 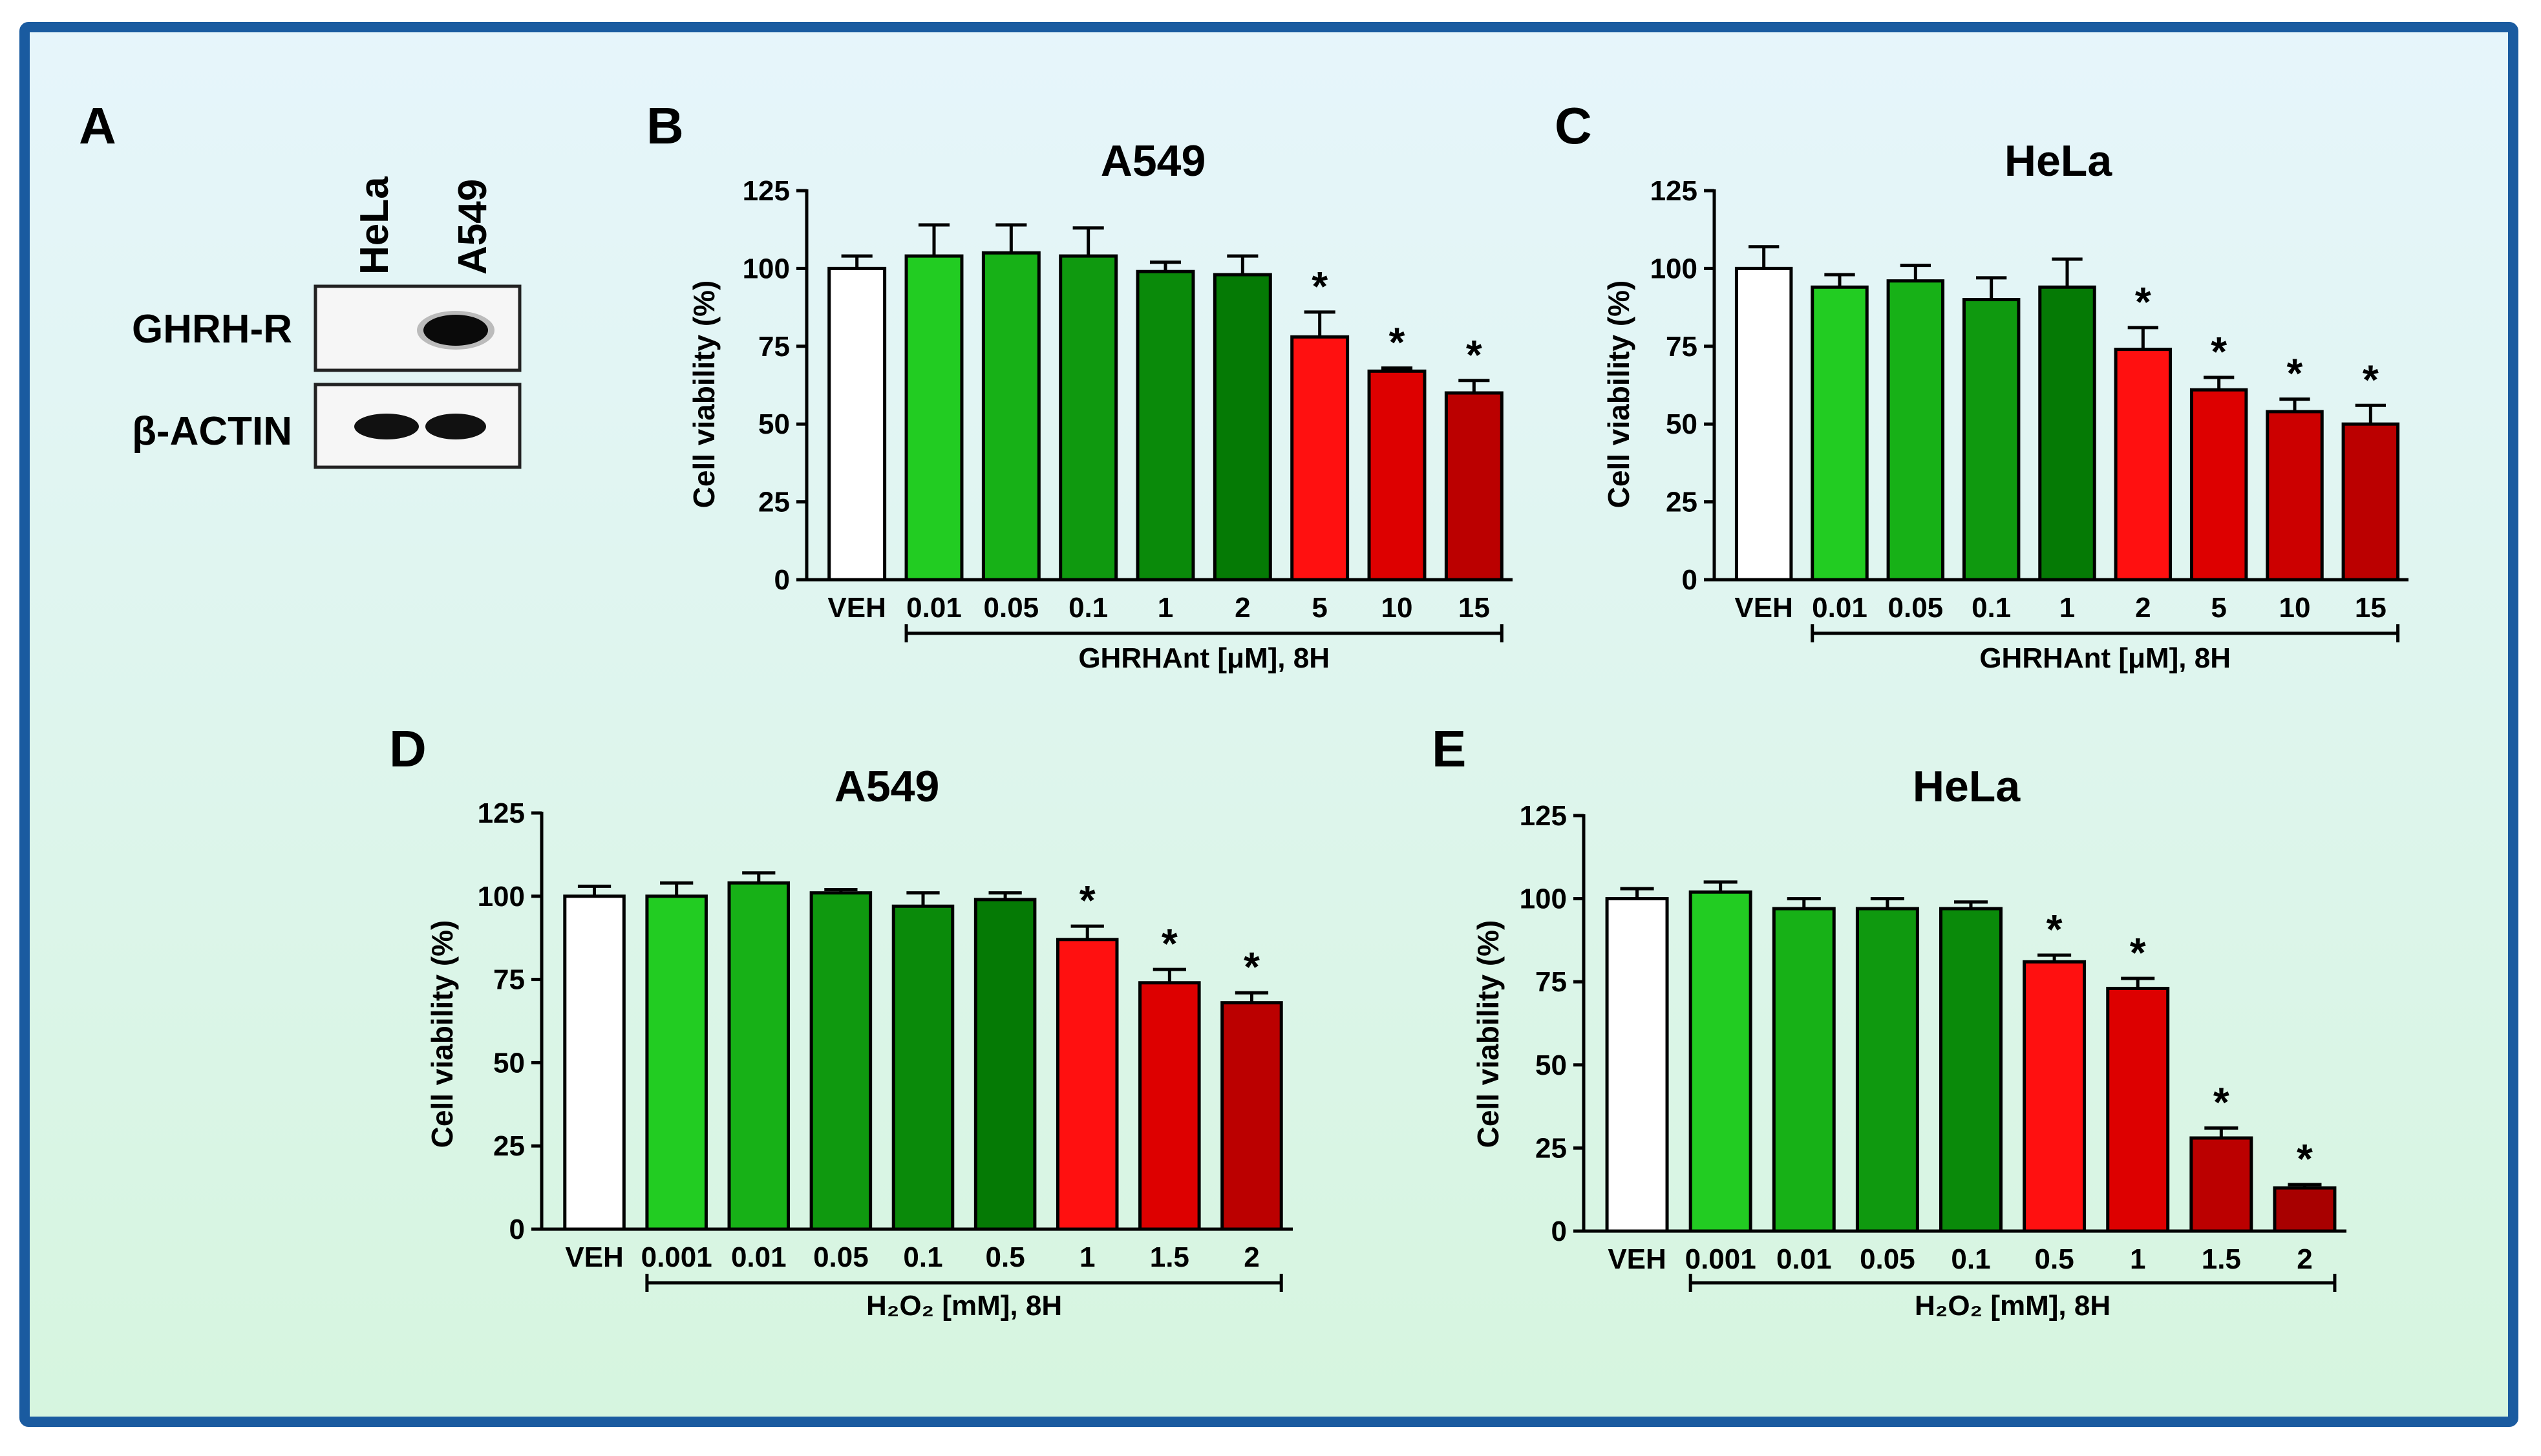 What do you see at coordinates (2221, 1259) in the screenshot?
I see `x-tick-label: 1.5` at bounding box center [2221, 1259].